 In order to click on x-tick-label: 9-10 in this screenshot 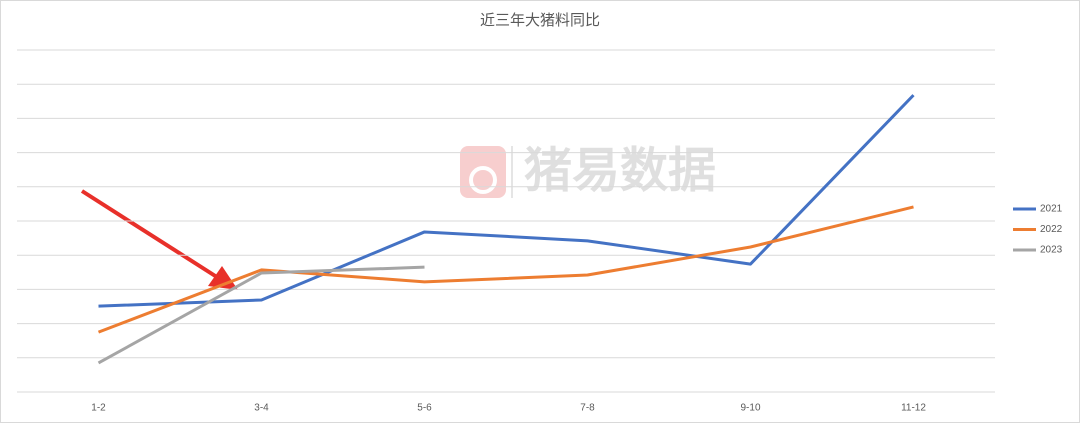, I will do `click(750, 408)`.